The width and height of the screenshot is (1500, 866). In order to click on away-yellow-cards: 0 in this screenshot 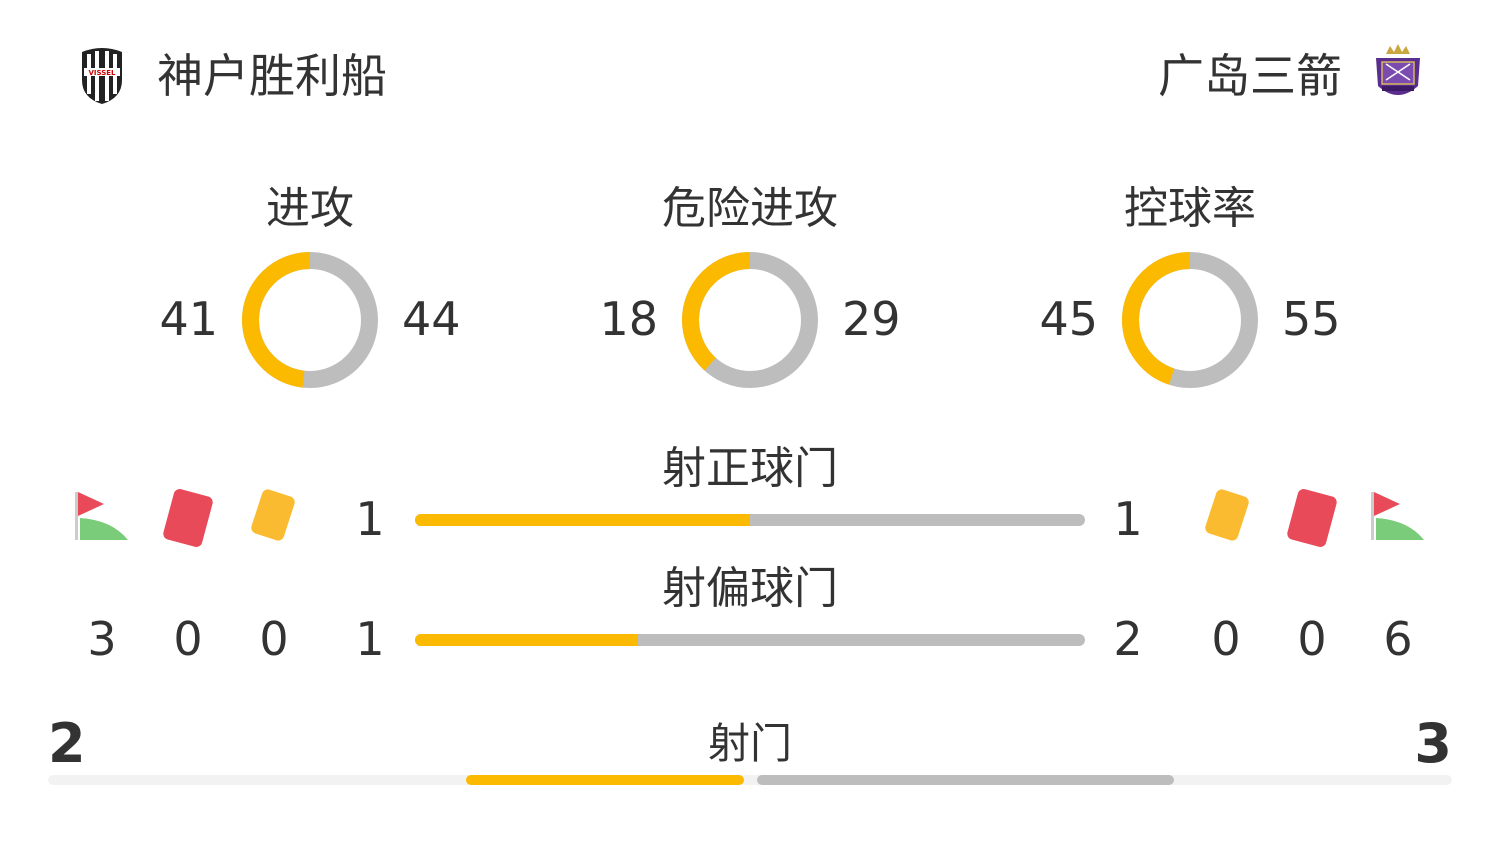, I will do `click(1226, 639)`.